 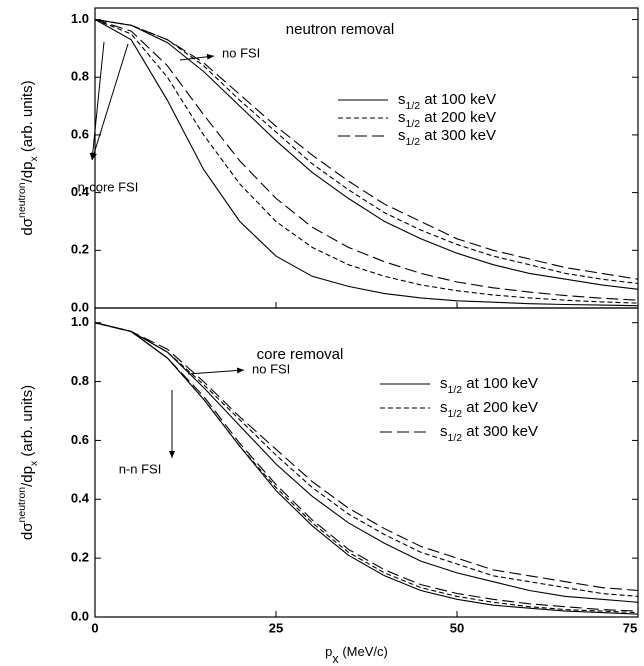 What do you see at coordinates (140, 468) in the screenshot?
I see `annotation: n-n FSI` at bounding box center [140, 468].